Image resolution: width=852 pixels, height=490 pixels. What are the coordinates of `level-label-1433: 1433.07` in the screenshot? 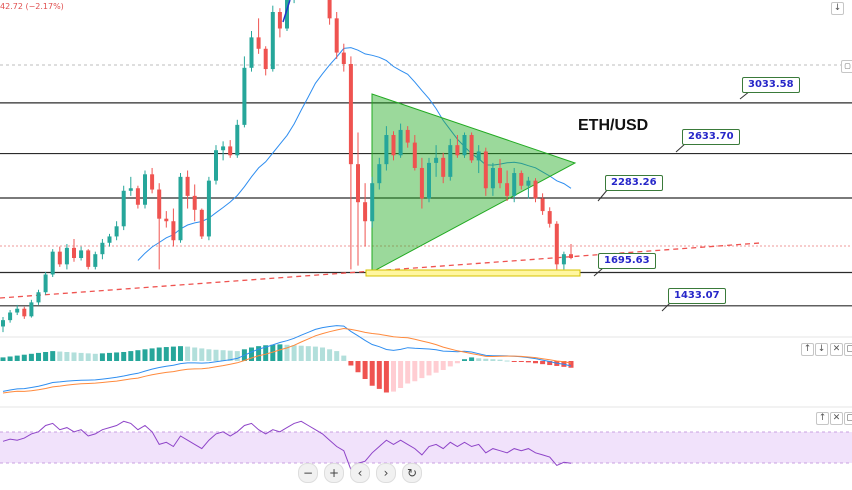 It's located at (697, 296).